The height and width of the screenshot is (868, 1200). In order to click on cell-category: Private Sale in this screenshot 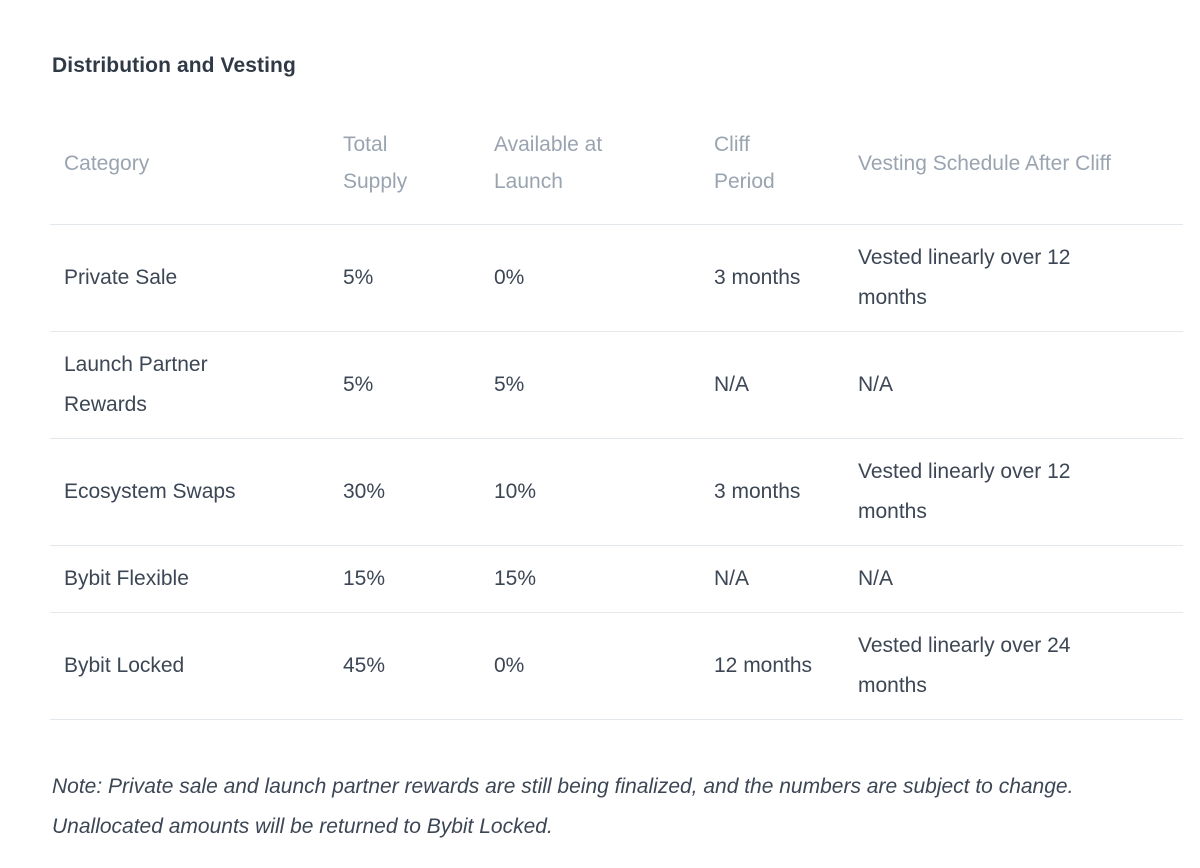, I will do `click(189, 278)`.